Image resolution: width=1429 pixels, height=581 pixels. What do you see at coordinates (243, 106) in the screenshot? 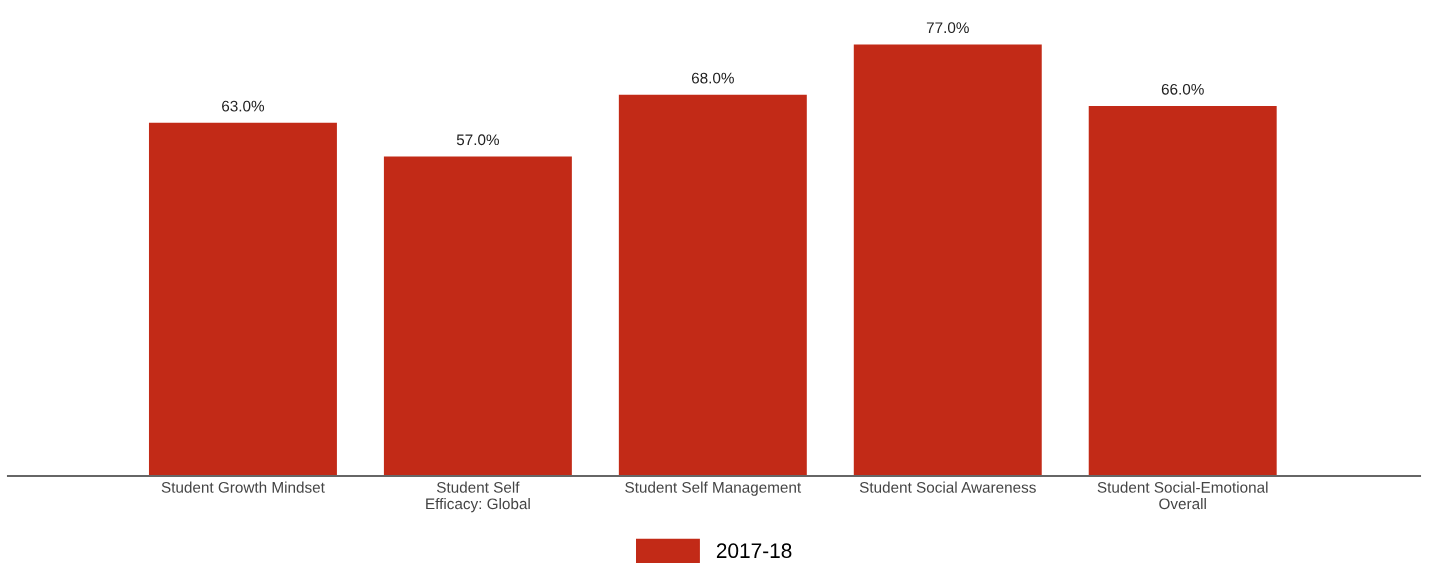
I see `data-label: 63.0%` at bounding box center [243, 106].